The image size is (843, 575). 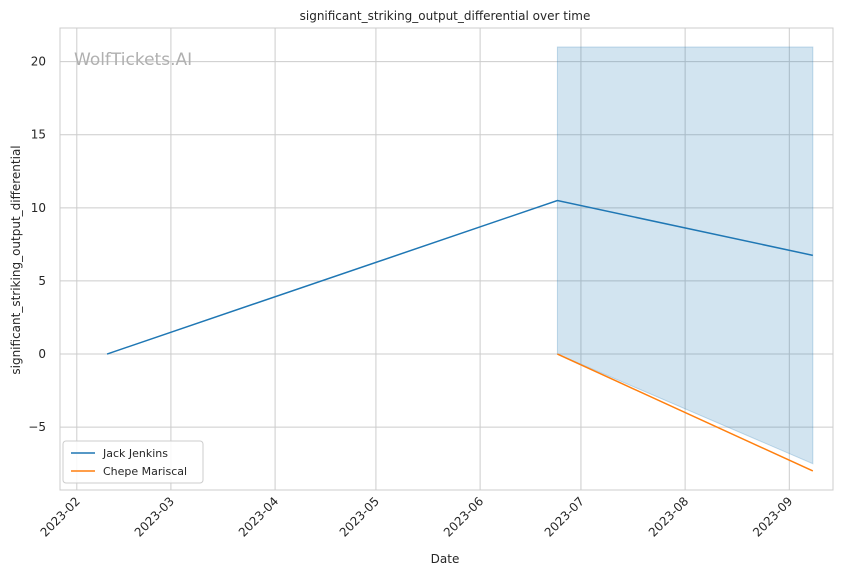 I want to click on legend-label-jack-jenkins: Jack Jenkins, so click(x=135, y=453).